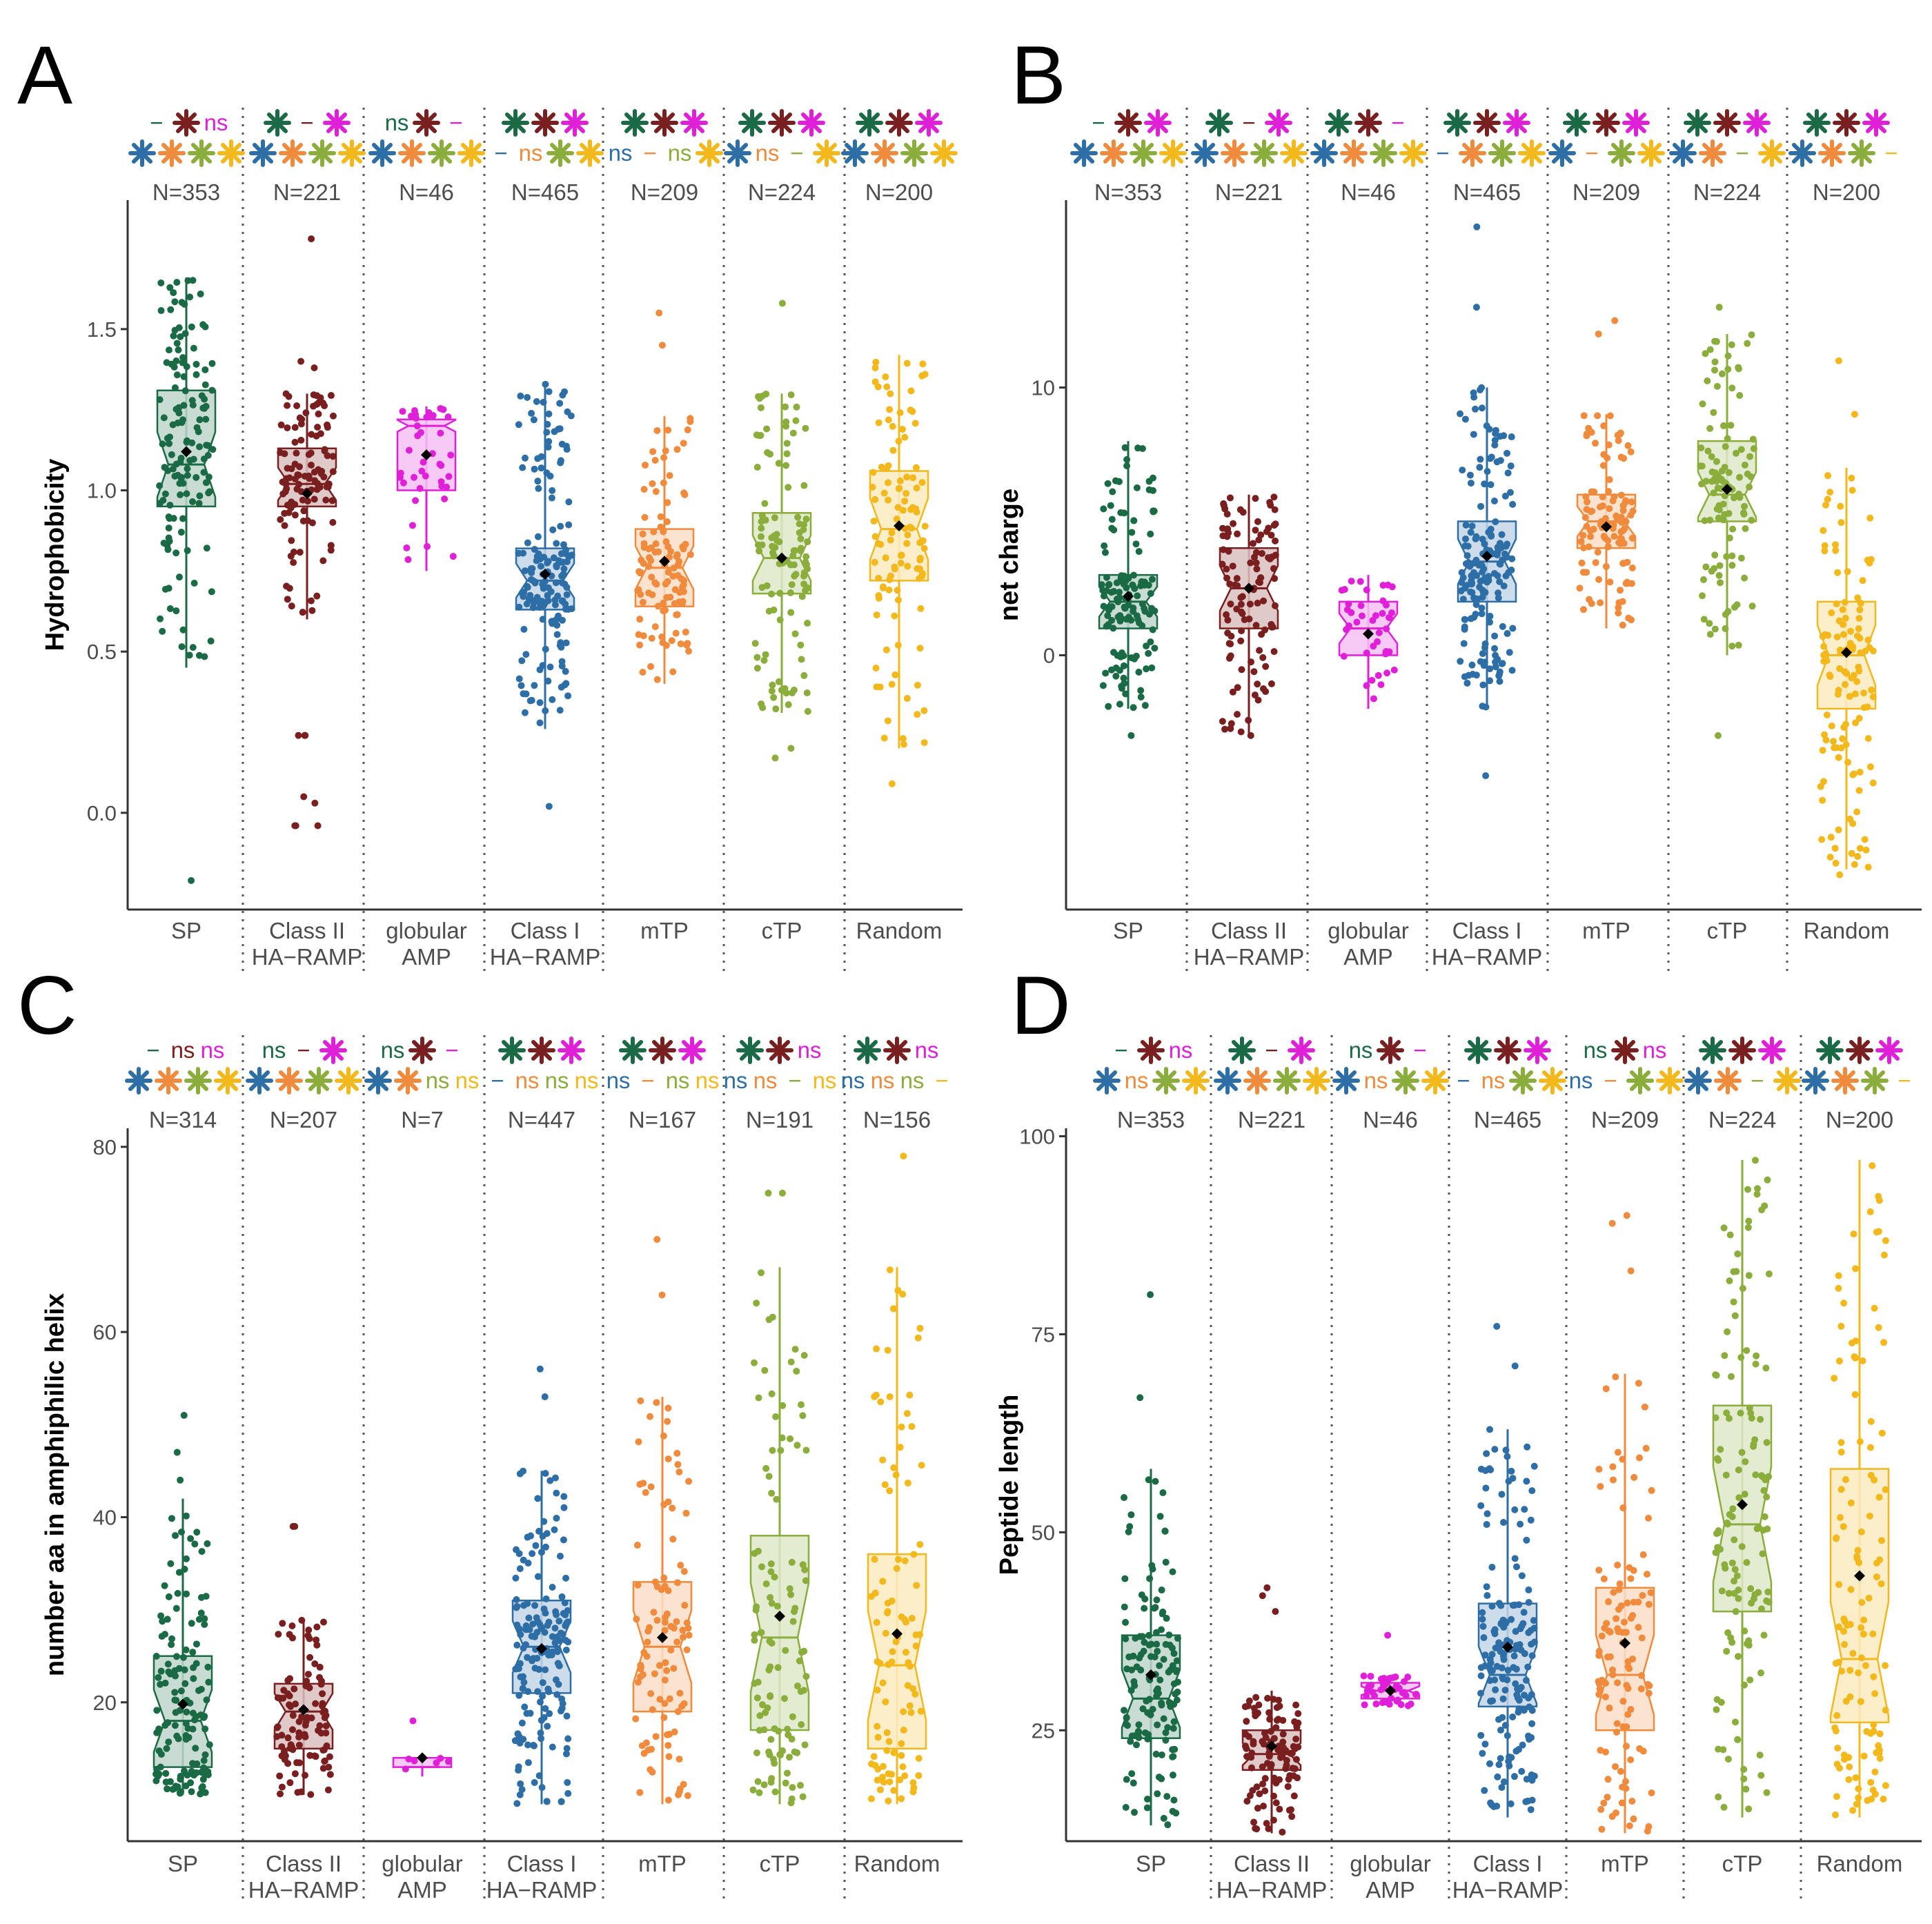 The image size is (1932, 1924). Describe the element at coordinates (102, 329) in the screenshot. I see `y-tick-label: 1.5` at that location.